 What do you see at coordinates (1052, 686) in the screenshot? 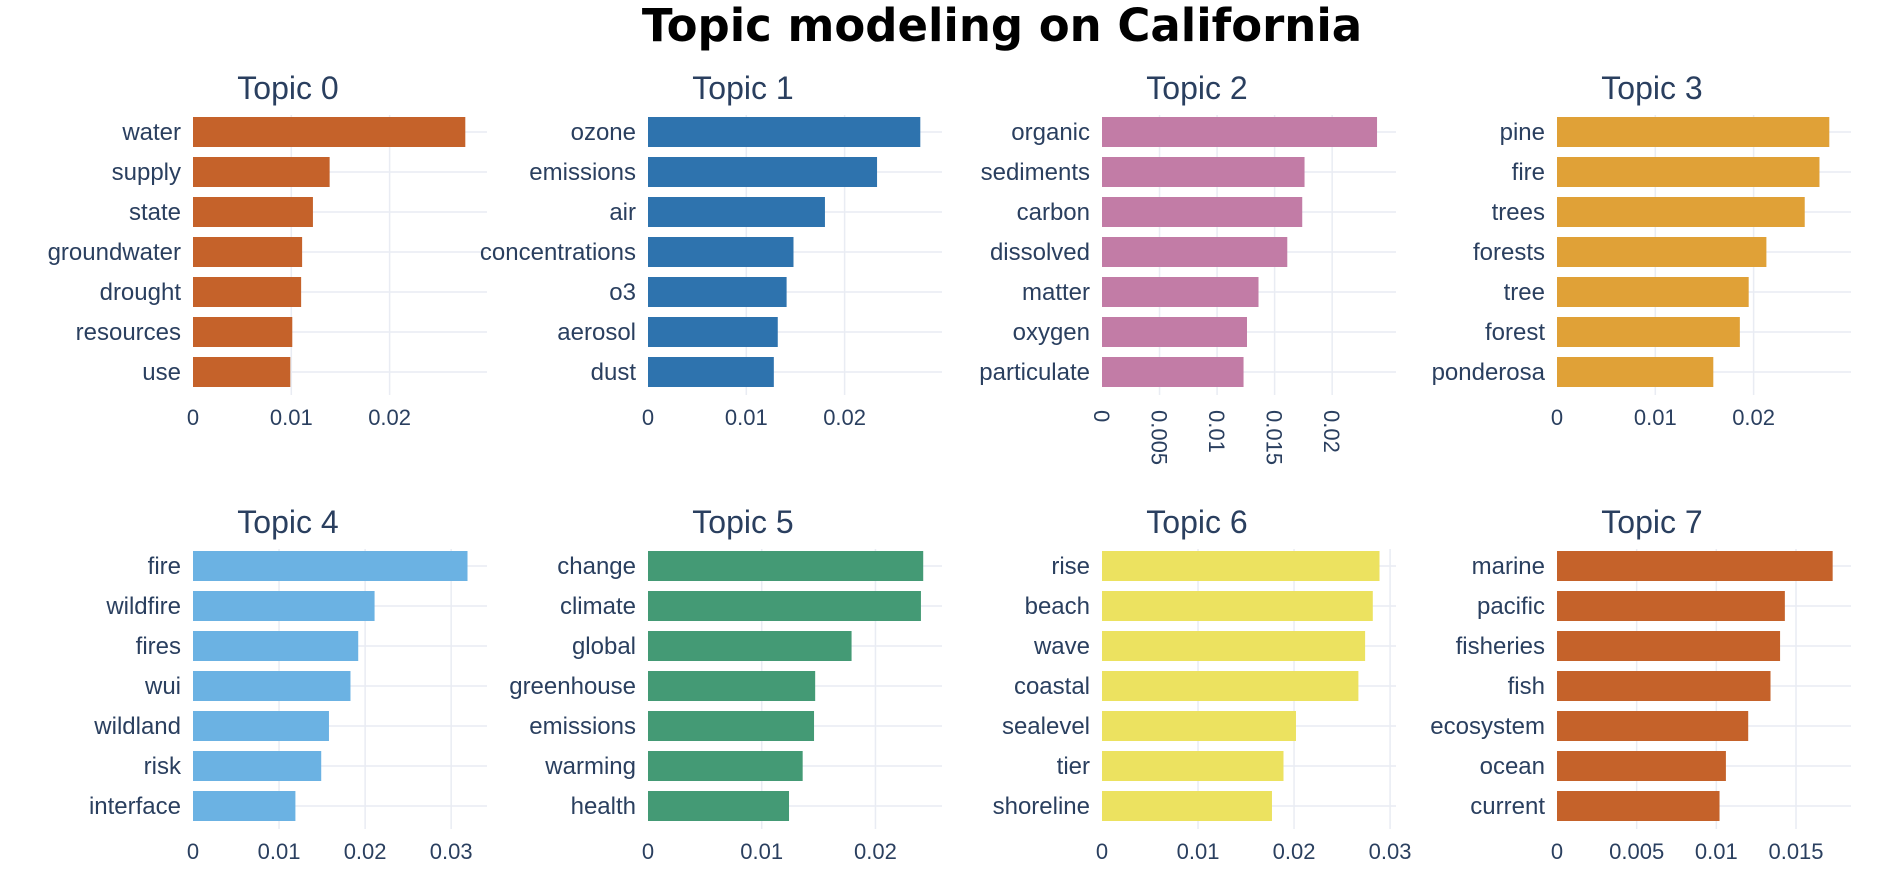
I see `category-label: coastal` at bounding box center [1052, 686].